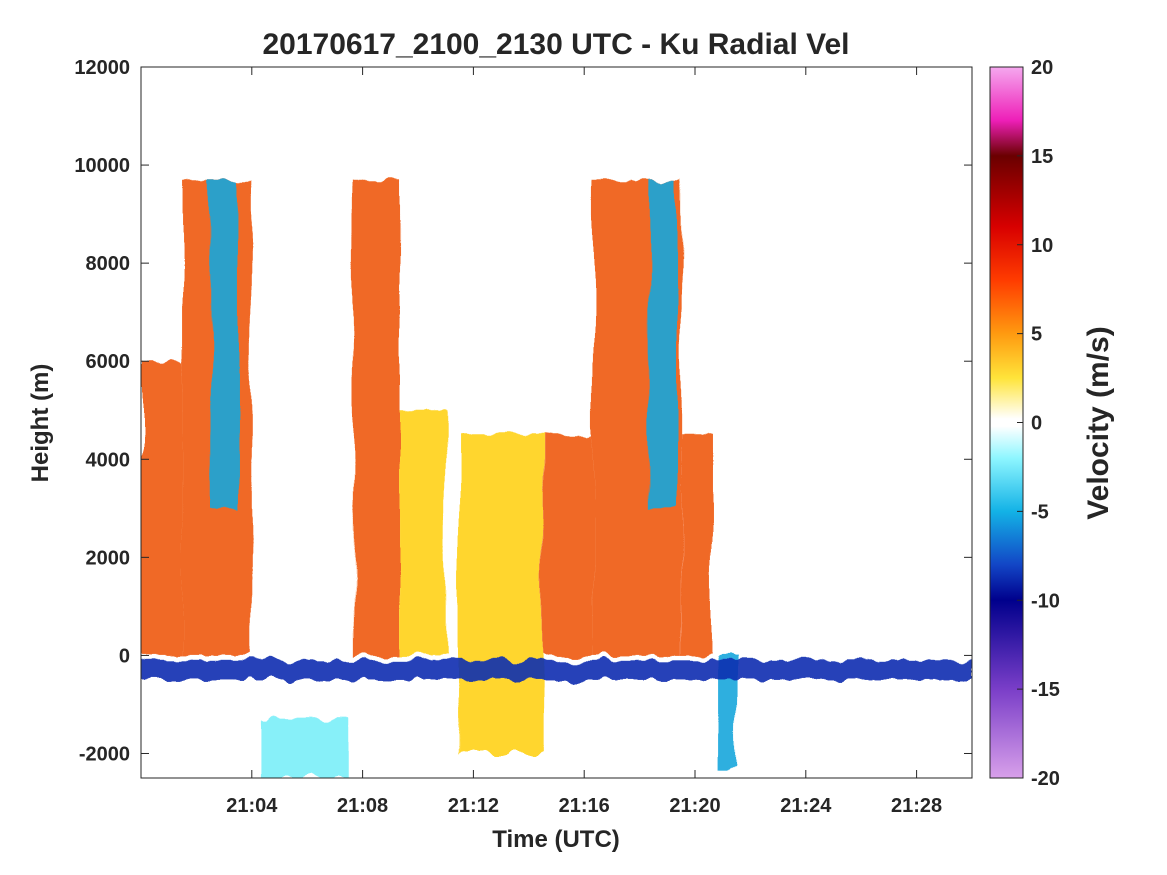 This screenshot has height=875, width=1167. Describe the element at coordinates (1045, 601) in the screenshot. I see `colorbar-tick-label: -10` at that location.